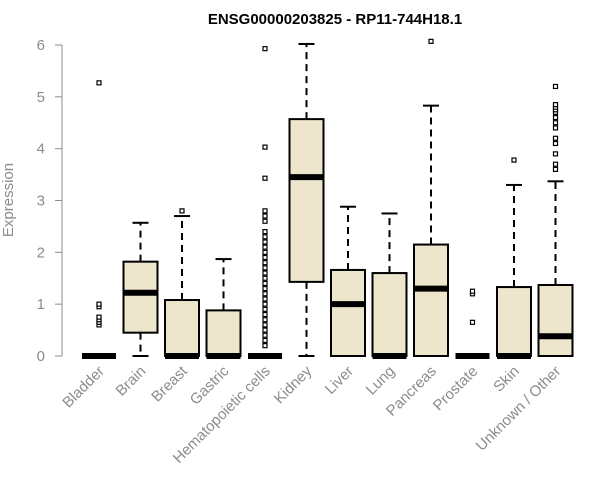  Describe the element at coordinates (41, 304) in the screenshot. I see `y-tick-label: 1` at that location.